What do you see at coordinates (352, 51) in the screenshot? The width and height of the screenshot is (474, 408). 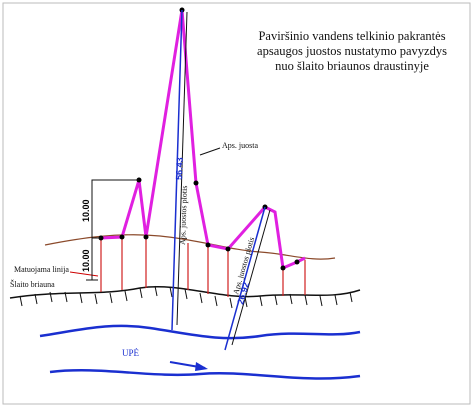 I see `title-line: apsaugos juostos nustatymo pavyzdys` at bounding box center [352, 51].